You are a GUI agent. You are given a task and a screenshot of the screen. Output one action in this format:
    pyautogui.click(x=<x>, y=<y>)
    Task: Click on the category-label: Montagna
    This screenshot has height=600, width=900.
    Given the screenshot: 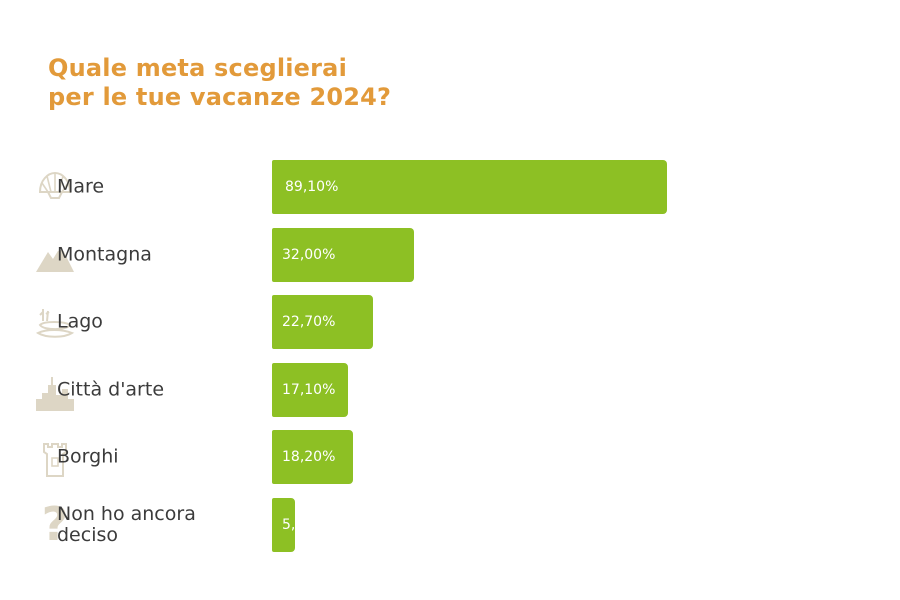 What is the action you would take?
    pyautogui.click(x=157, y=254)
    